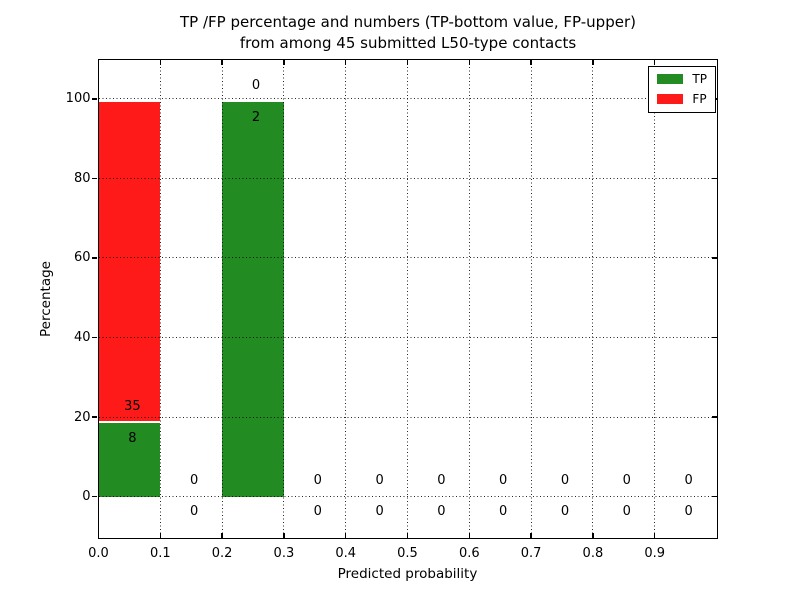 Image resolution: width=800 pixels, height=600 pixels. What do you see at coordinates (82, 337) in the screenshot?
I see `y-tick-label: 40` at bounding box center [82, 337].